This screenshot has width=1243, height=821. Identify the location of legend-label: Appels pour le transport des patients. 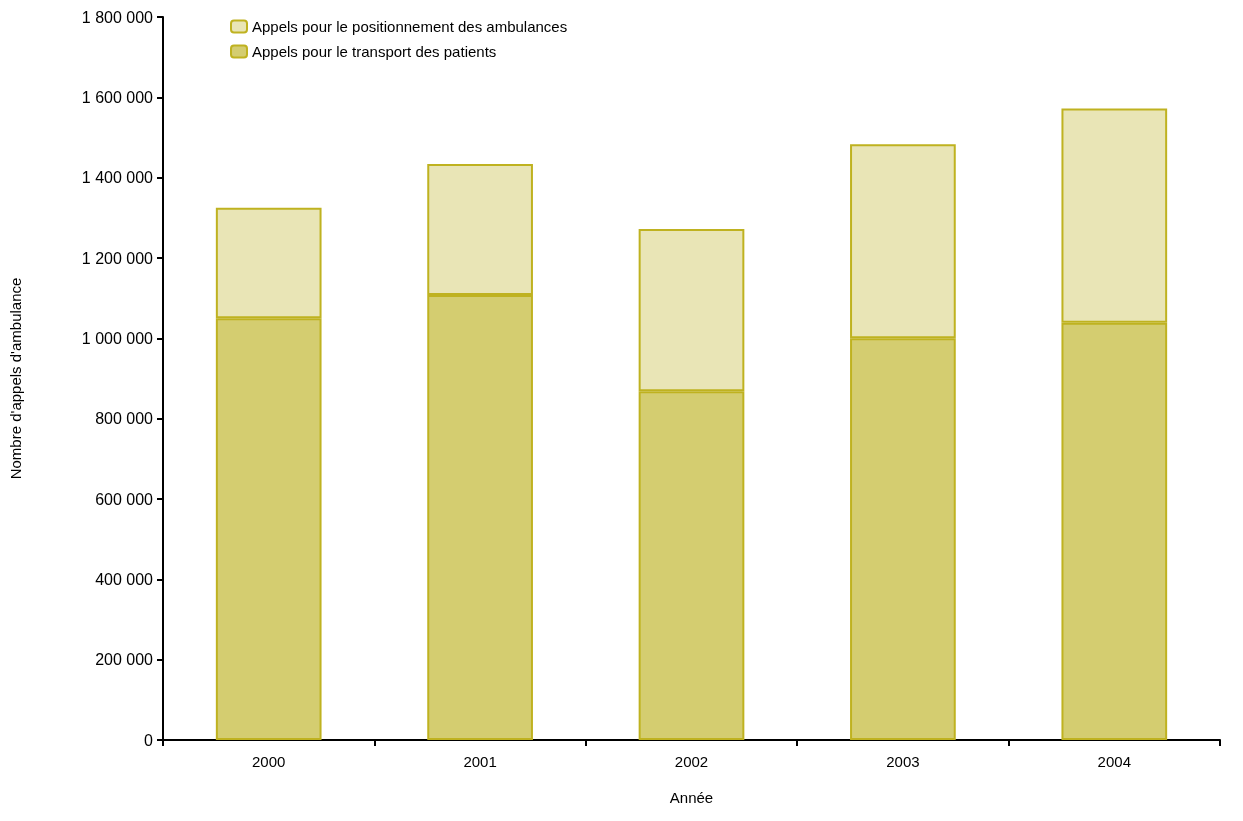
(374, 51).